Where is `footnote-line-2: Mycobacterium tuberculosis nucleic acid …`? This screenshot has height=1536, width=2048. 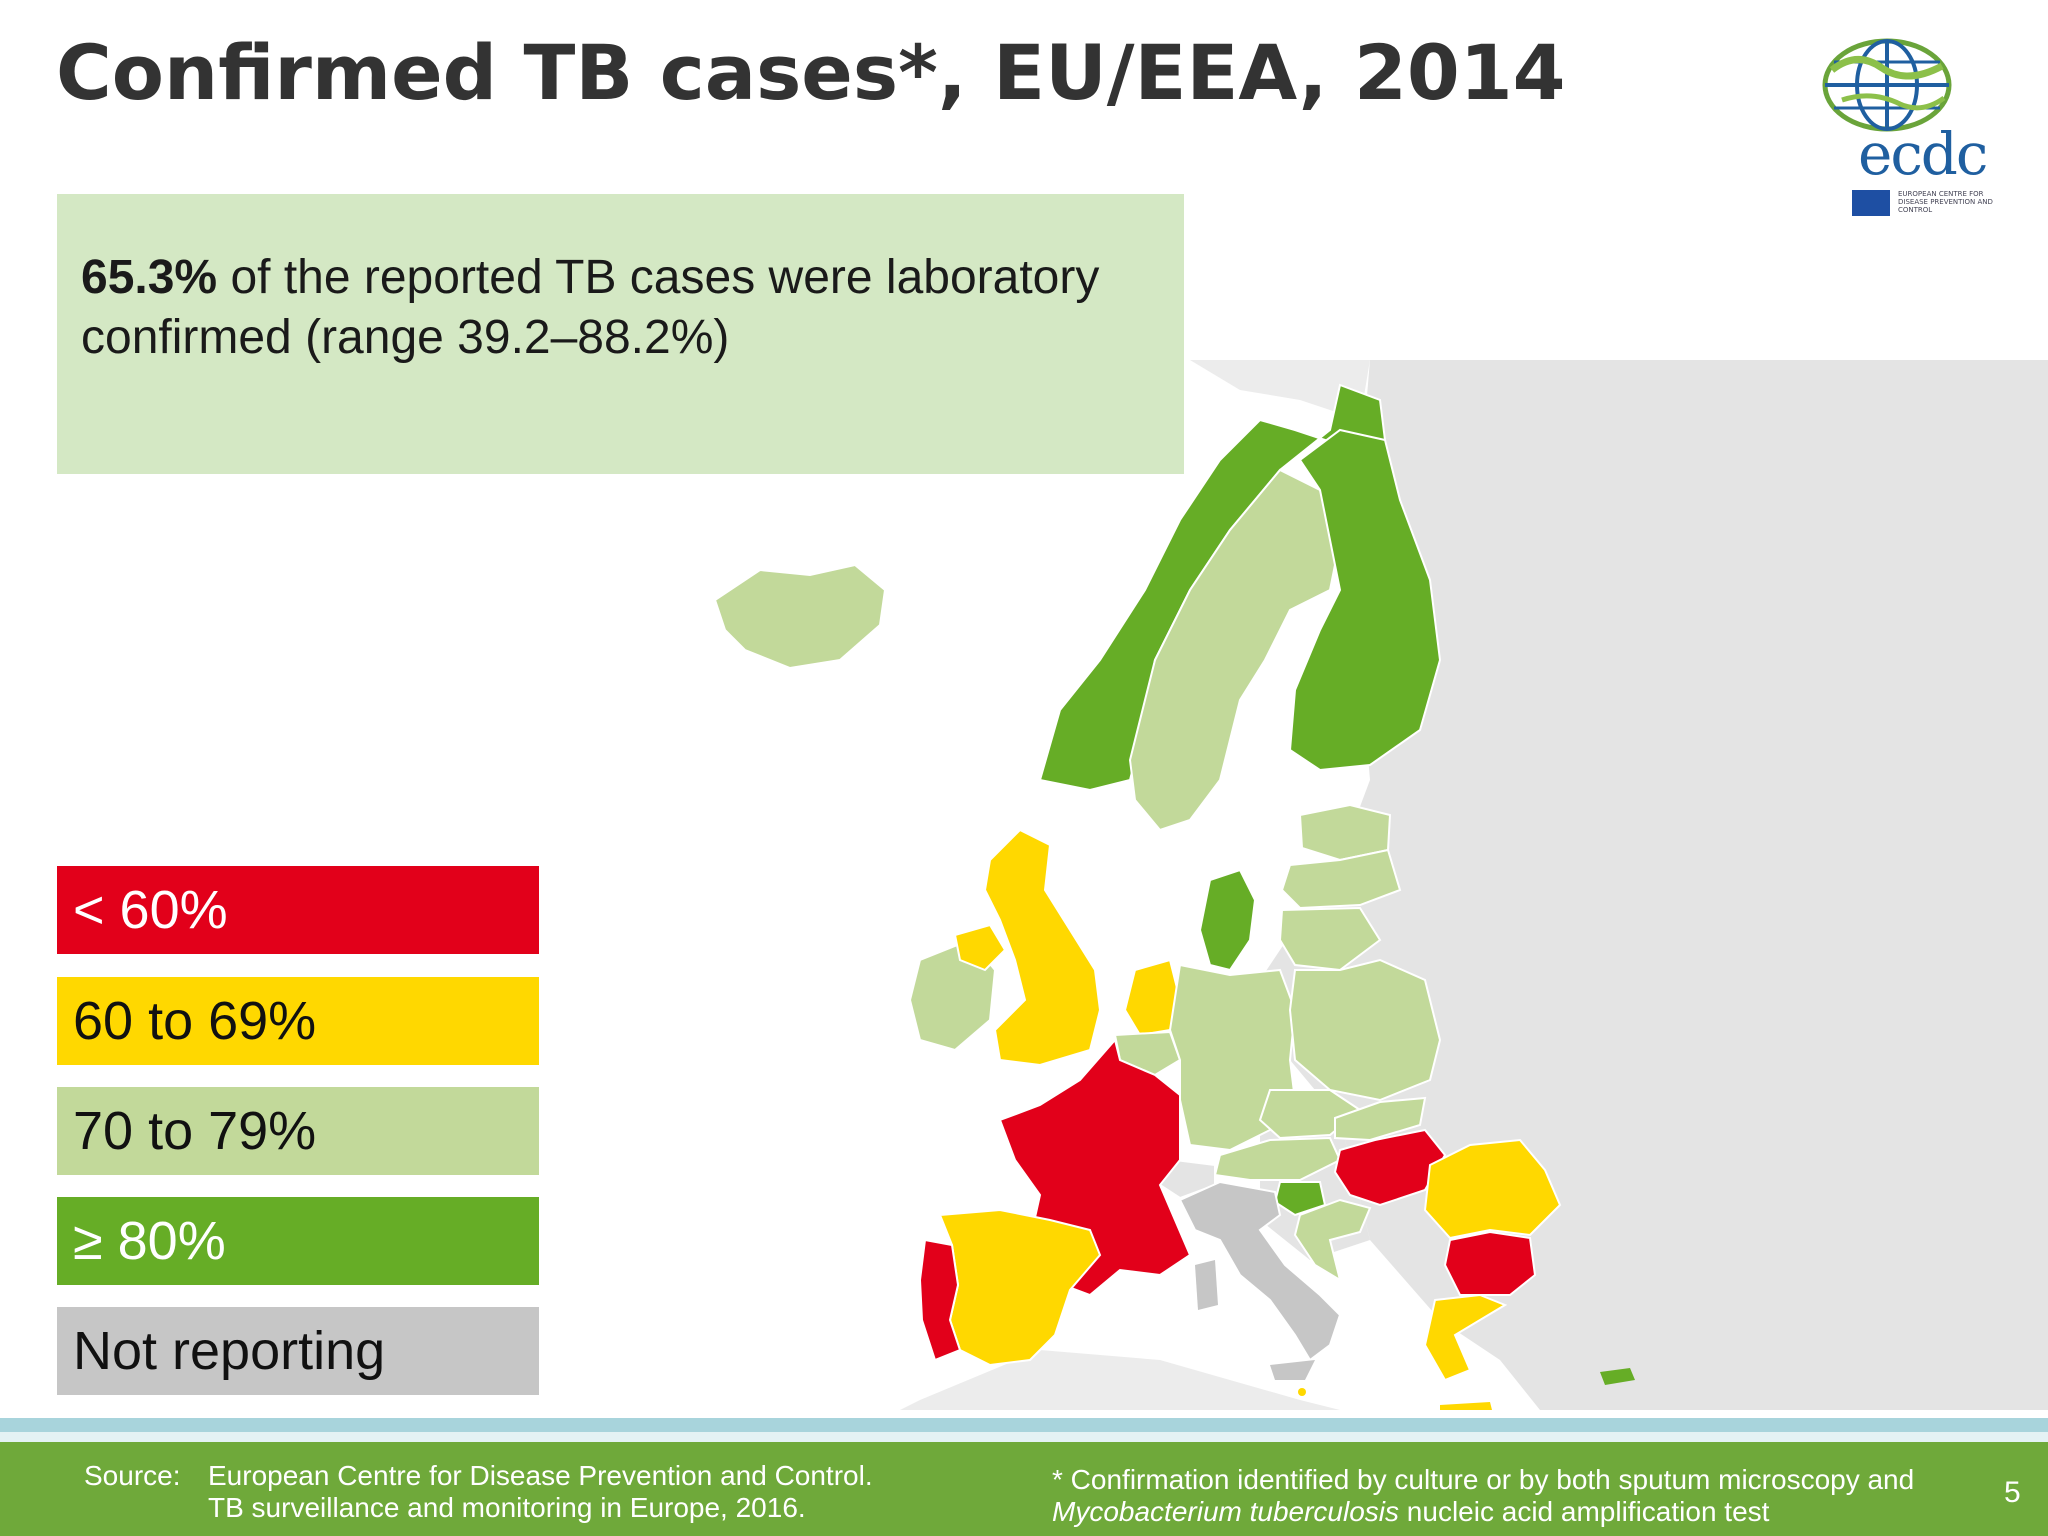 footnote-line-2: Mycobacterium tuberculosis nucleic acid … is located at coordinates (1483, 1512).